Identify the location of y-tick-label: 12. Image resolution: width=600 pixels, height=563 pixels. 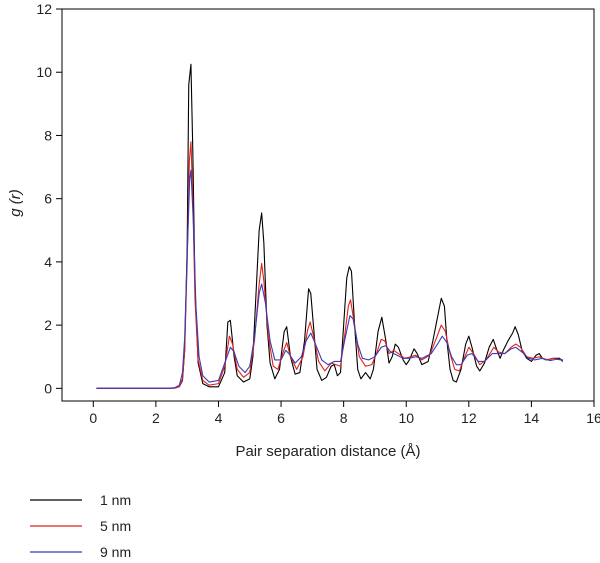
(44, 9).